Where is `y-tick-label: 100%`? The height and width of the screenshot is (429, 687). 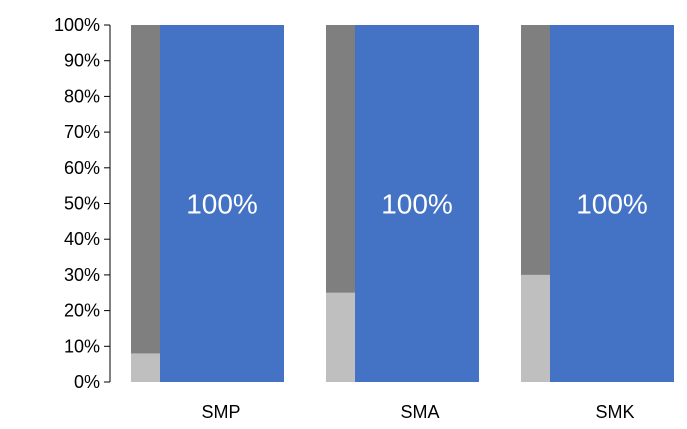
y-tick-label: 100% is located at coordinates (77, 25).